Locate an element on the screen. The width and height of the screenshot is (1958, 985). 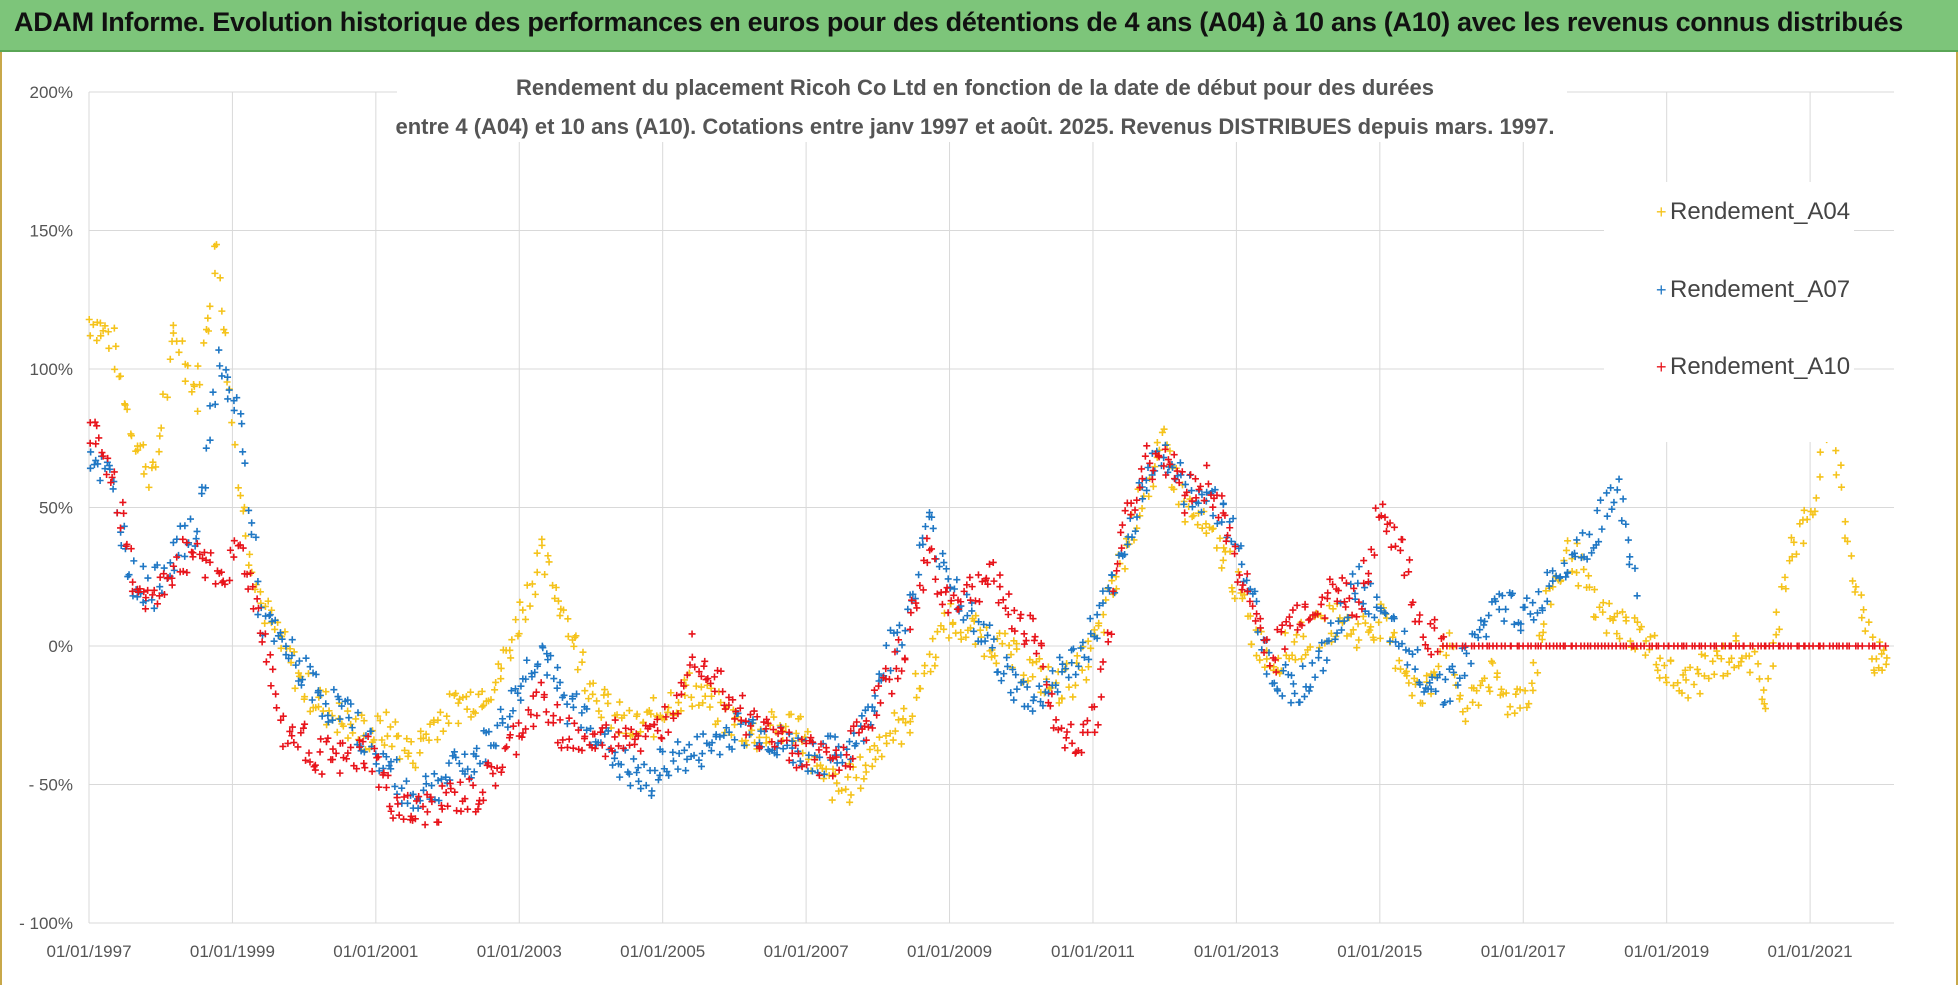
y-tick-label: - 100% is located at coordinates (46, 923).